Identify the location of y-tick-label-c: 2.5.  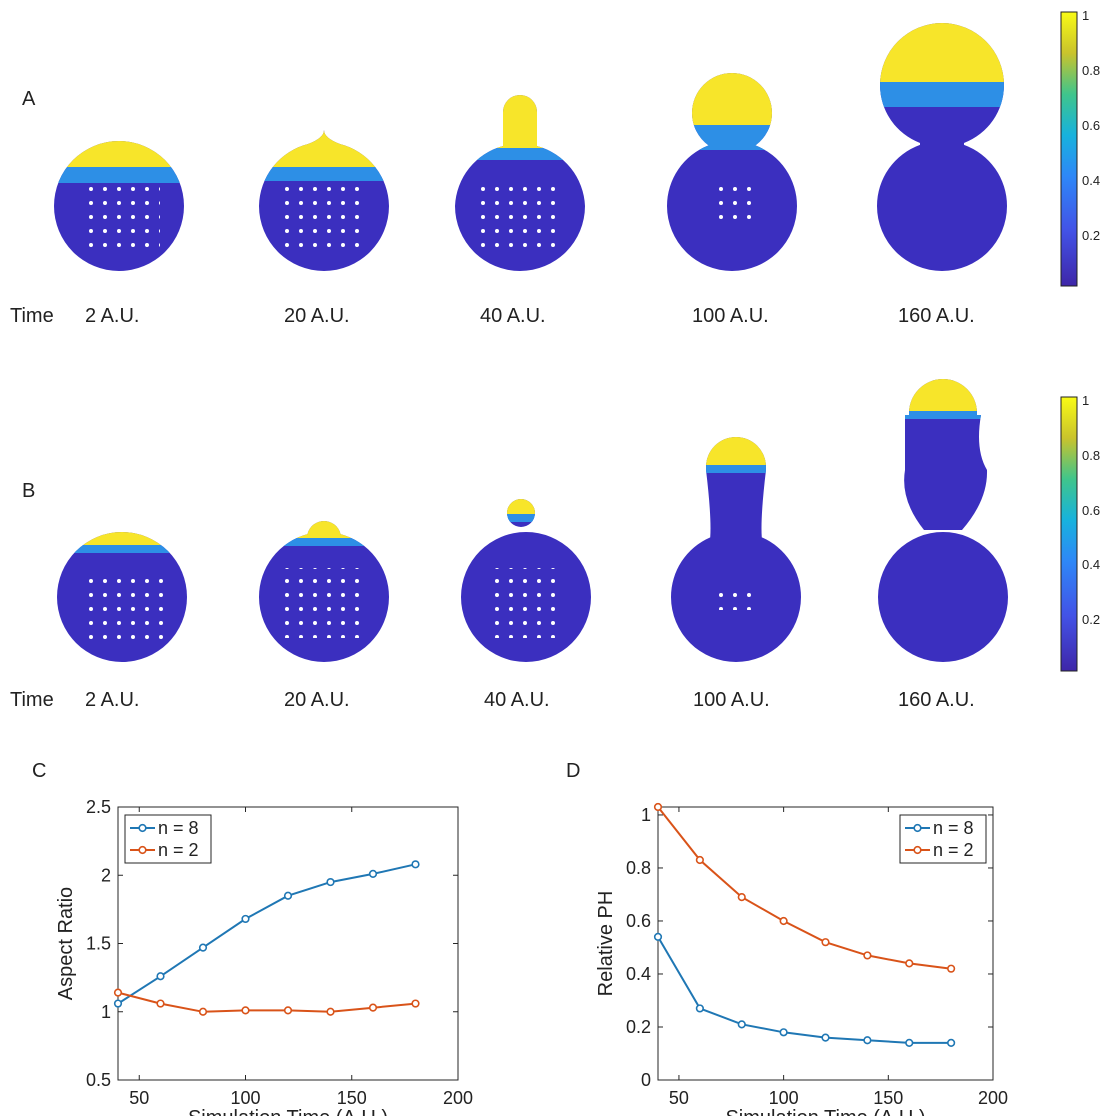
(98, 807).